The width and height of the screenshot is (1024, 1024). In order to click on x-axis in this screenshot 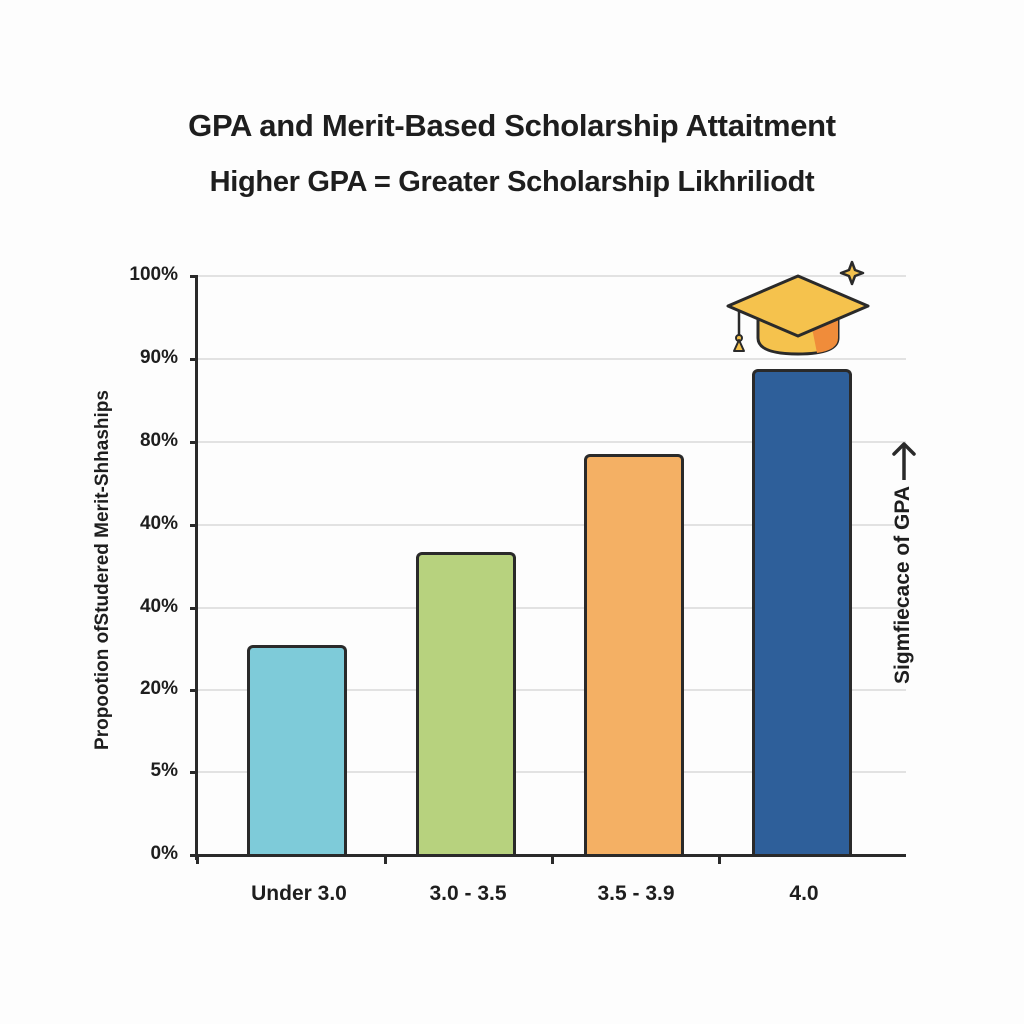, I will do `click(548, 855)`.